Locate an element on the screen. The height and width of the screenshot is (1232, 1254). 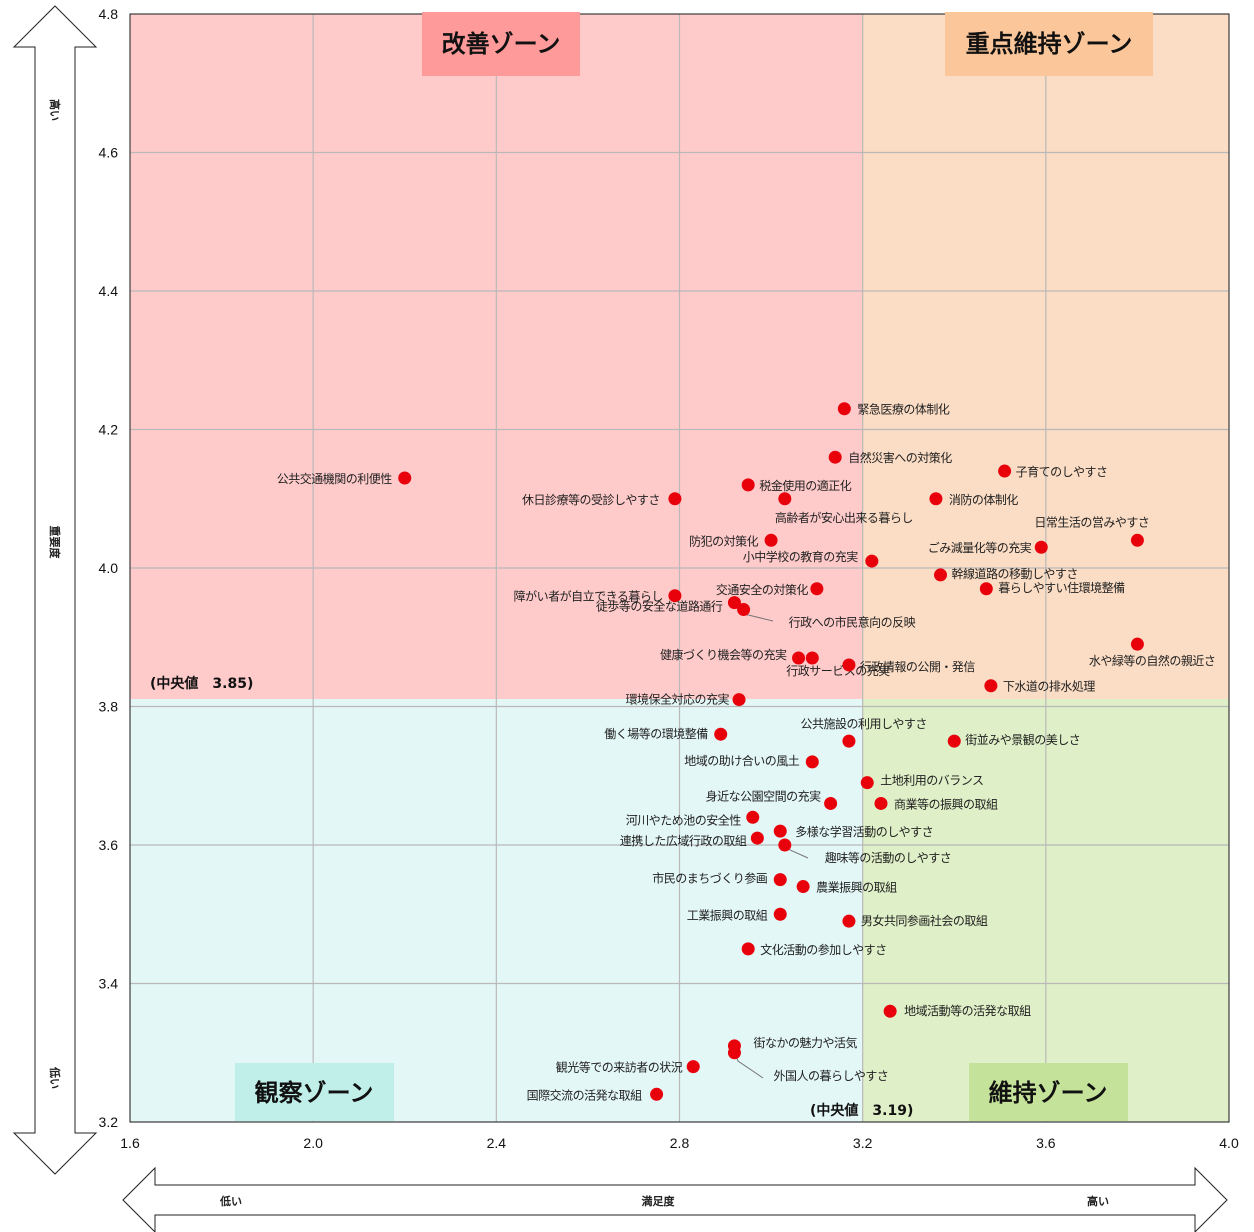
data-point-label: 日常生活の営みやすさ is located at coordinates (1091, 522).